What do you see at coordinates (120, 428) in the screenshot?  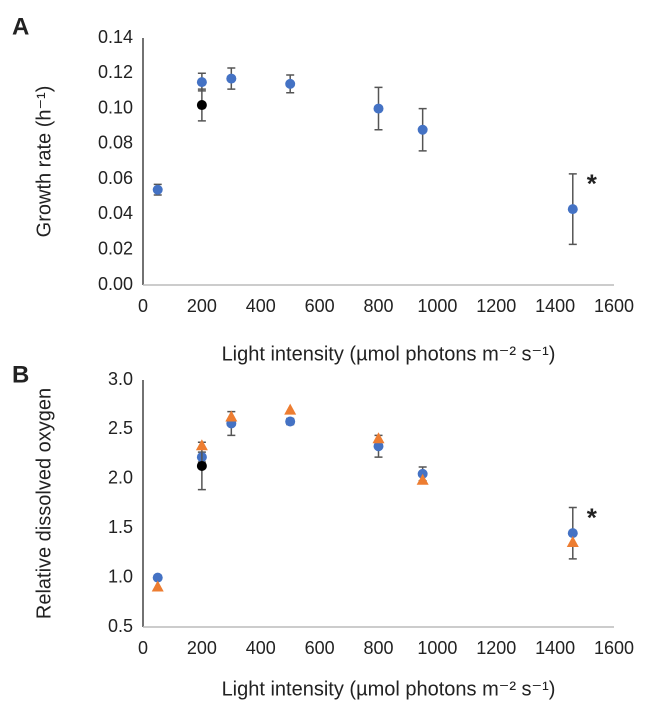 I see `y-tick-label: 2.5` at bounding box center [120, 428].